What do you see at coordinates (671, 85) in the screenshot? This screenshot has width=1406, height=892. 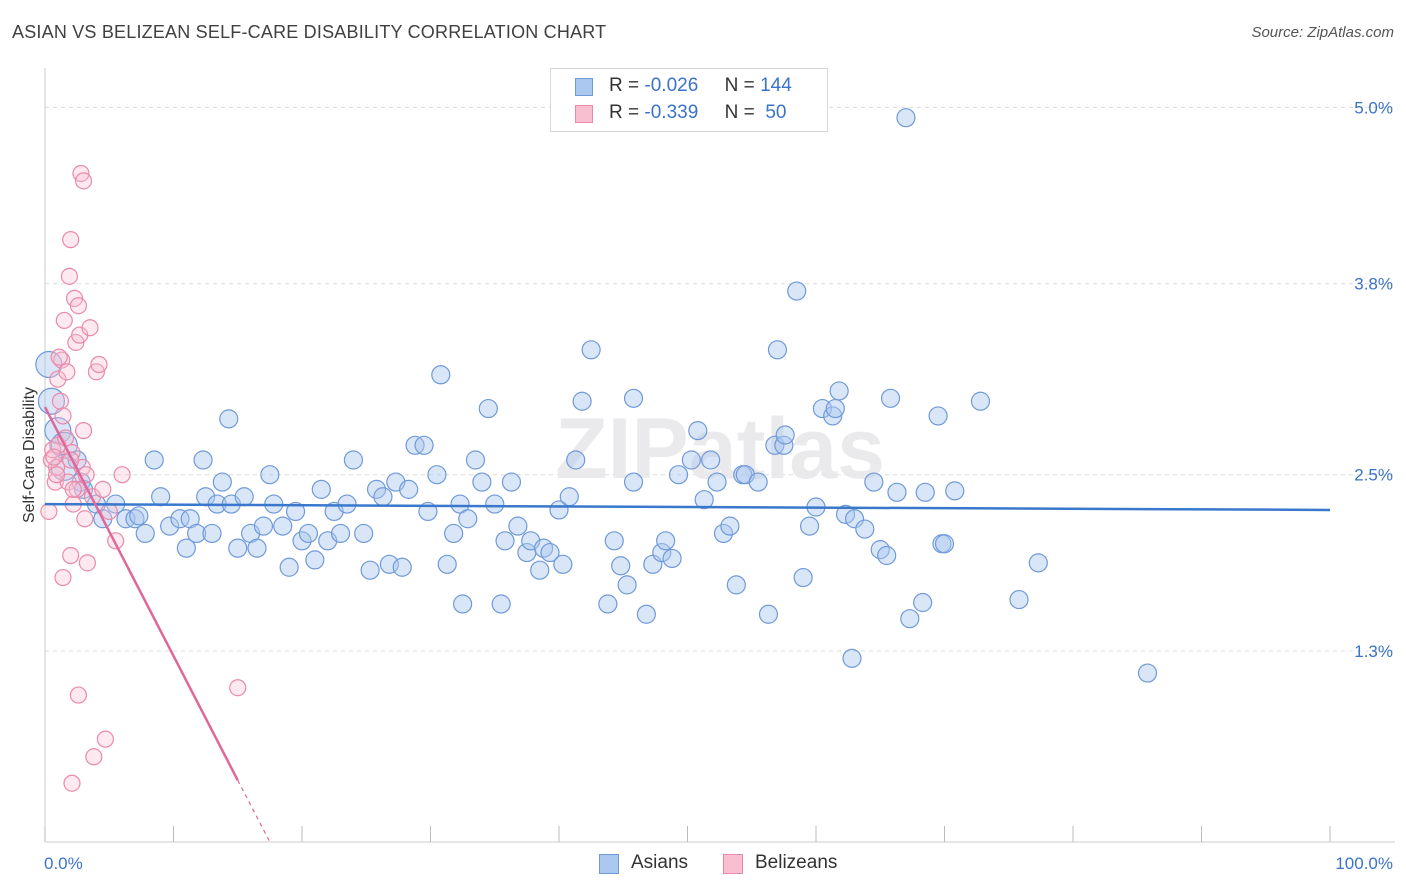 I see `r-value: -0.026` at bounding box center [671, 85].